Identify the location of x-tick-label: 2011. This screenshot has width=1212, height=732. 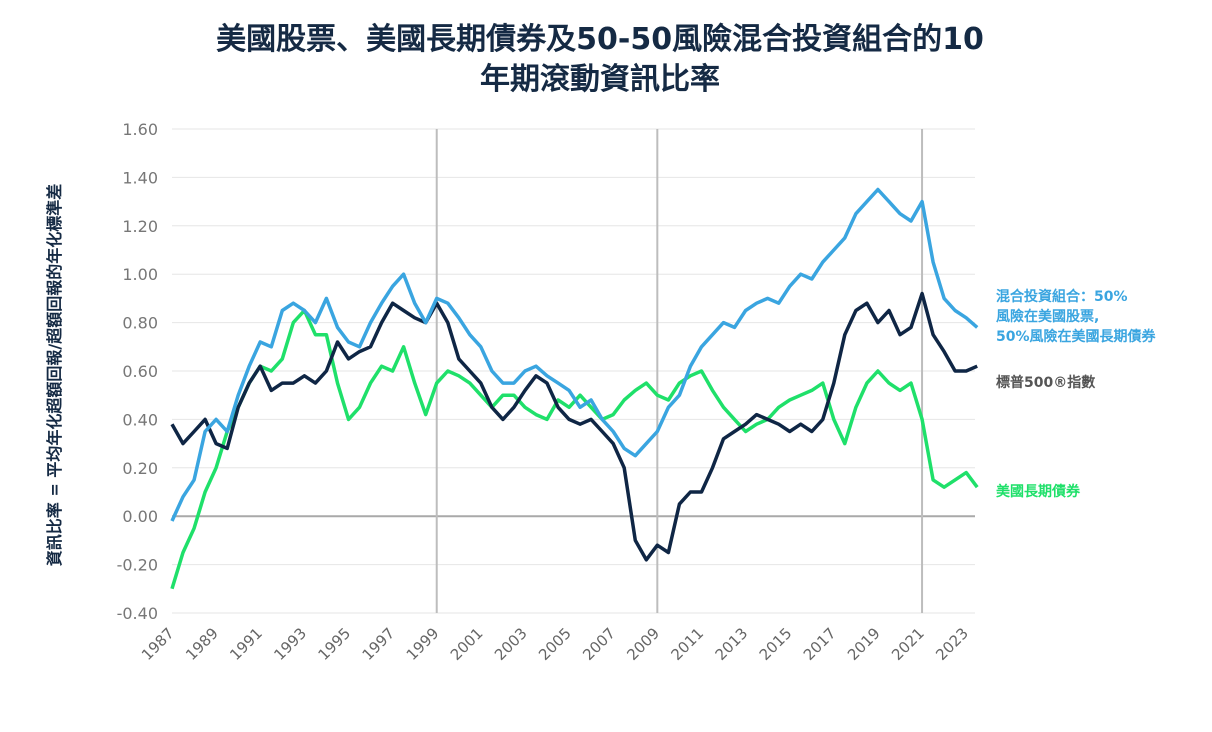
(687, 644).